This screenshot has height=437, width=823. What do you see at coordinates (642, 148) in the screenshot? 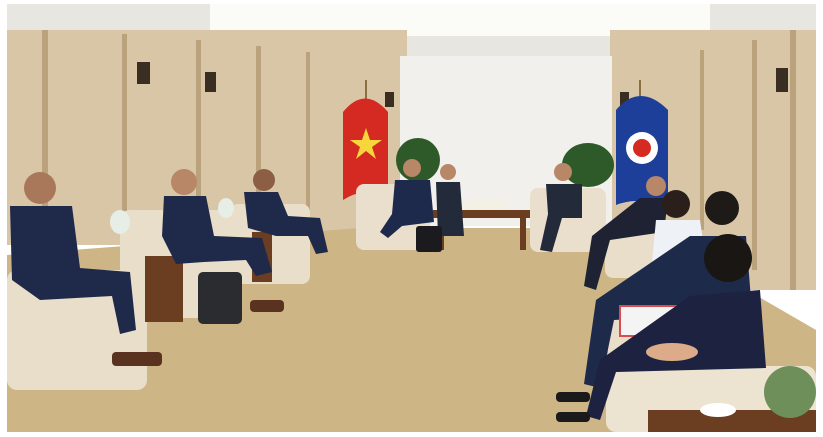
I see `flag-emblem-core` at bounding box center [642, 148].